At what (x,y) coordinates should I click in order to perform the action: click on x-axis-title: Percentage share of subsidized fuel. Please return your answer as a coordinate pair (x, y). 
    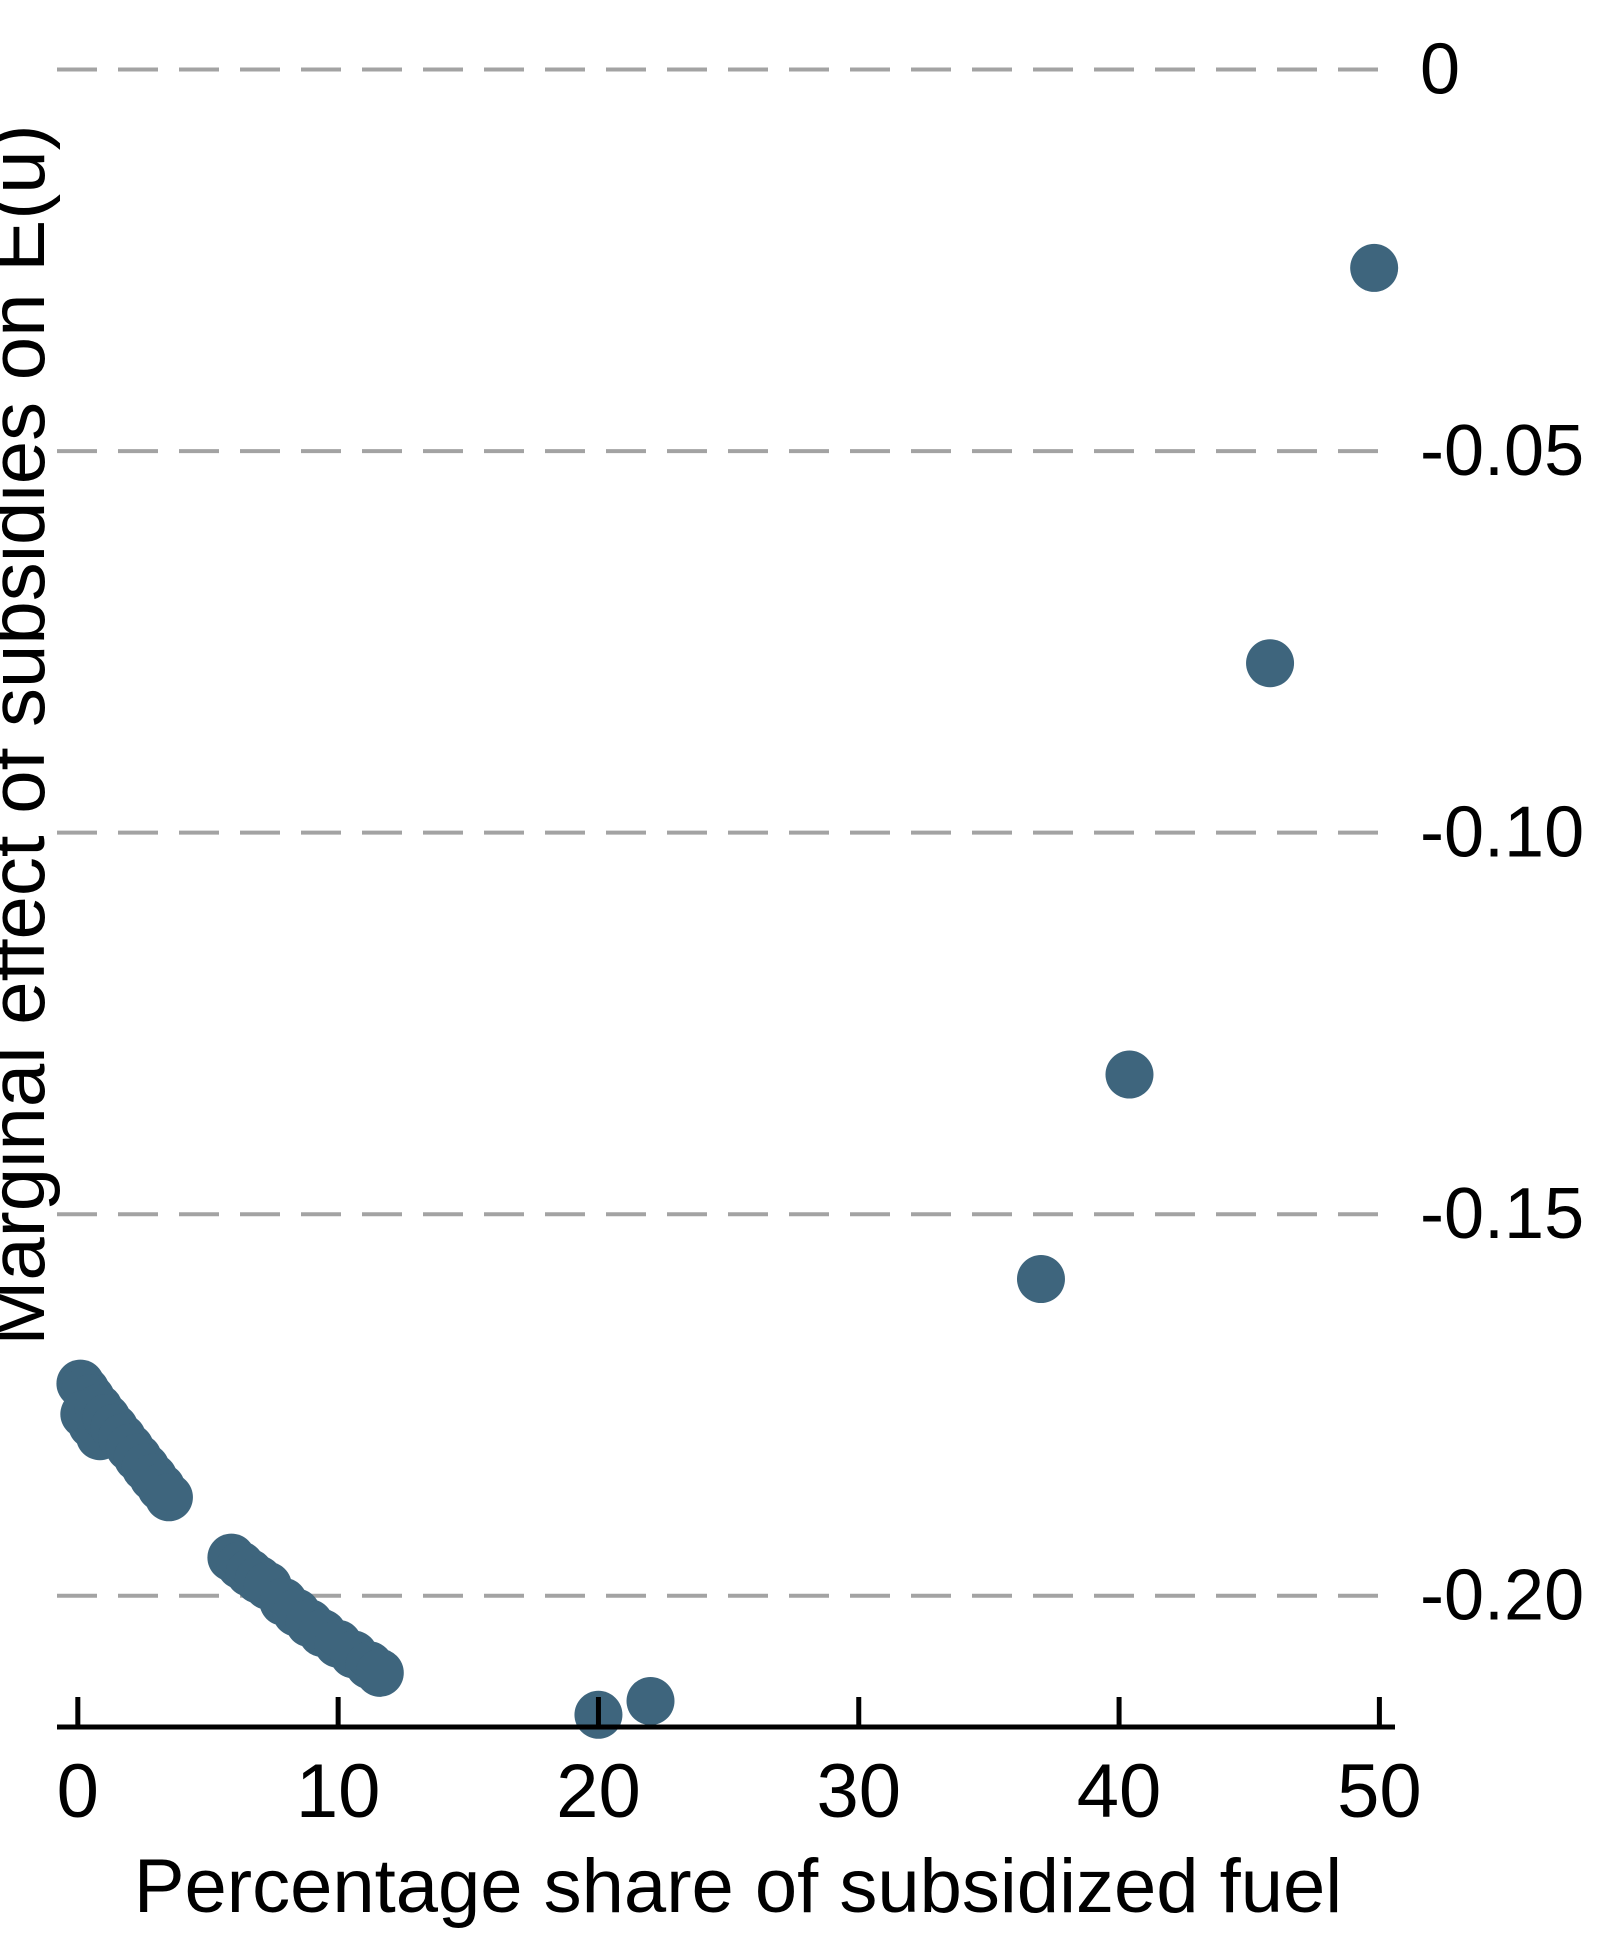
    Looking at the image, I should click on (738, 1886).